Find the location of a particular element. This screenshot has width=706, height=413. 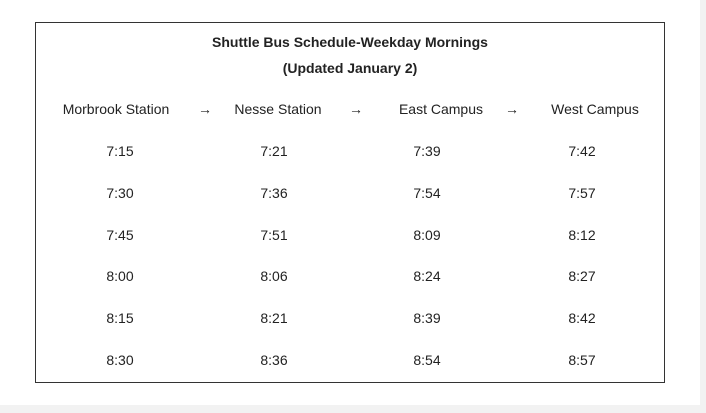

time-cell: 7:51 is located at coordinates (274, 235).